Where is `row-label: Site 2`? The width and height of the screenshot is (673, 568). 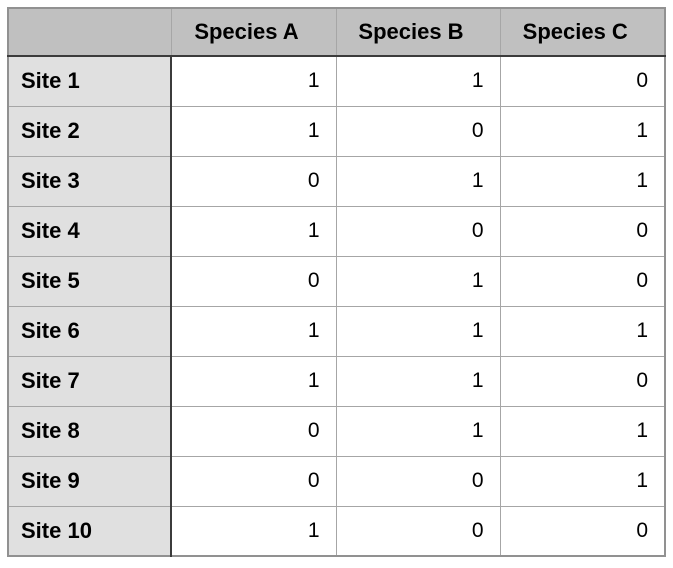
row-label: Site 2 is located at coordinates (89, 131).